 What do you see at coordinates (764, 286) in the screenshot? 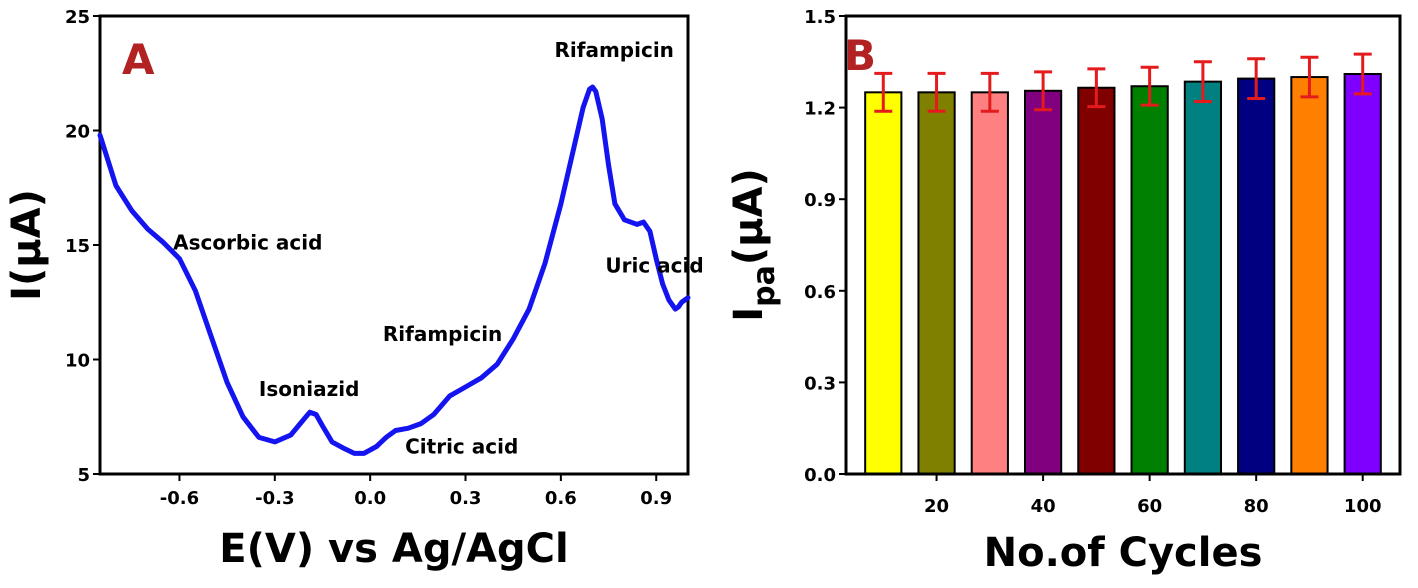
I see `panel-b-ylabel-sub: pa` at bounding box center [764, 286].